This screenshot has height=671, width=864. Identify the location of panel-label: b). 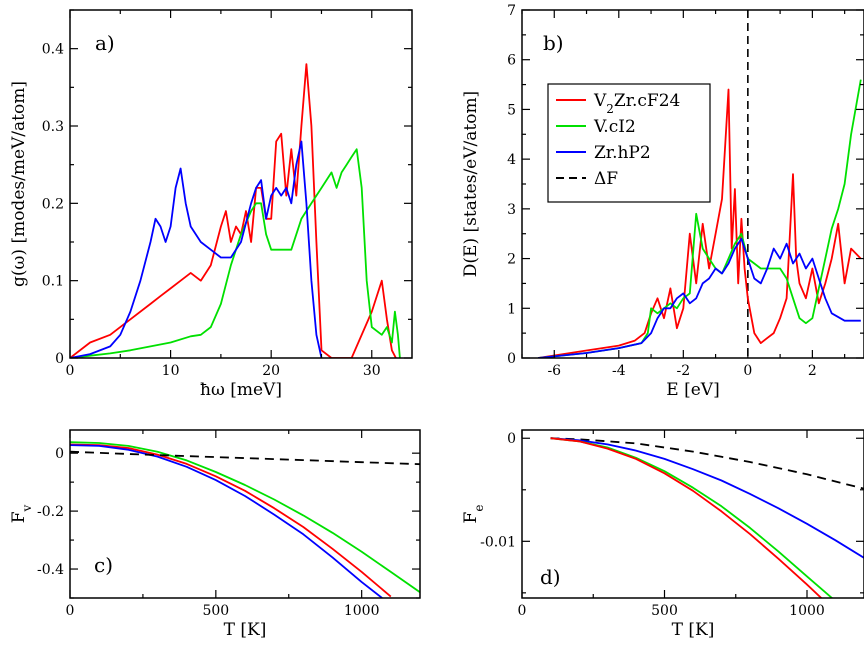
(553, 43).